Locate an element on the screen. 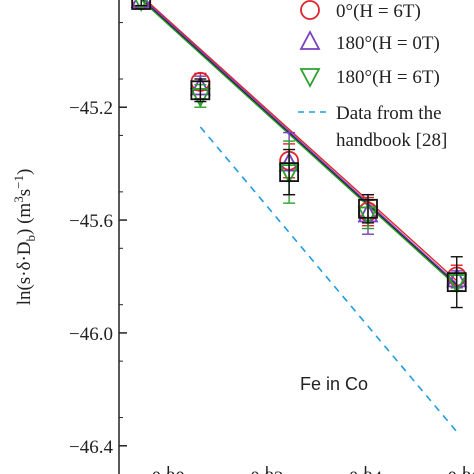 The image size is (474, 474). y-axis-label: ln(s·δ·Db) (m3s−1) is located at coordinates (24, 237).